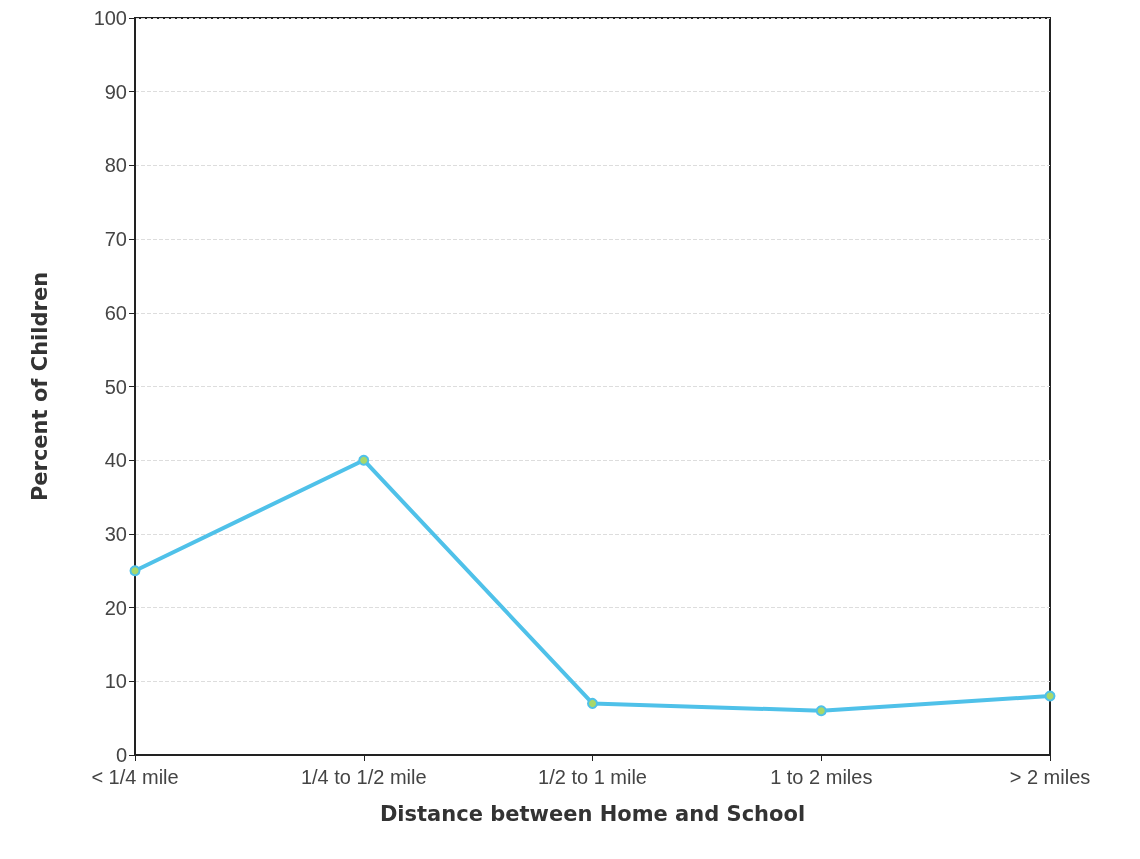 Image resolution: width=1140 pixels, height=859 pixels. I want to click on x-tick-label: 1/4 to 1/2 mile, so click(363, 777).